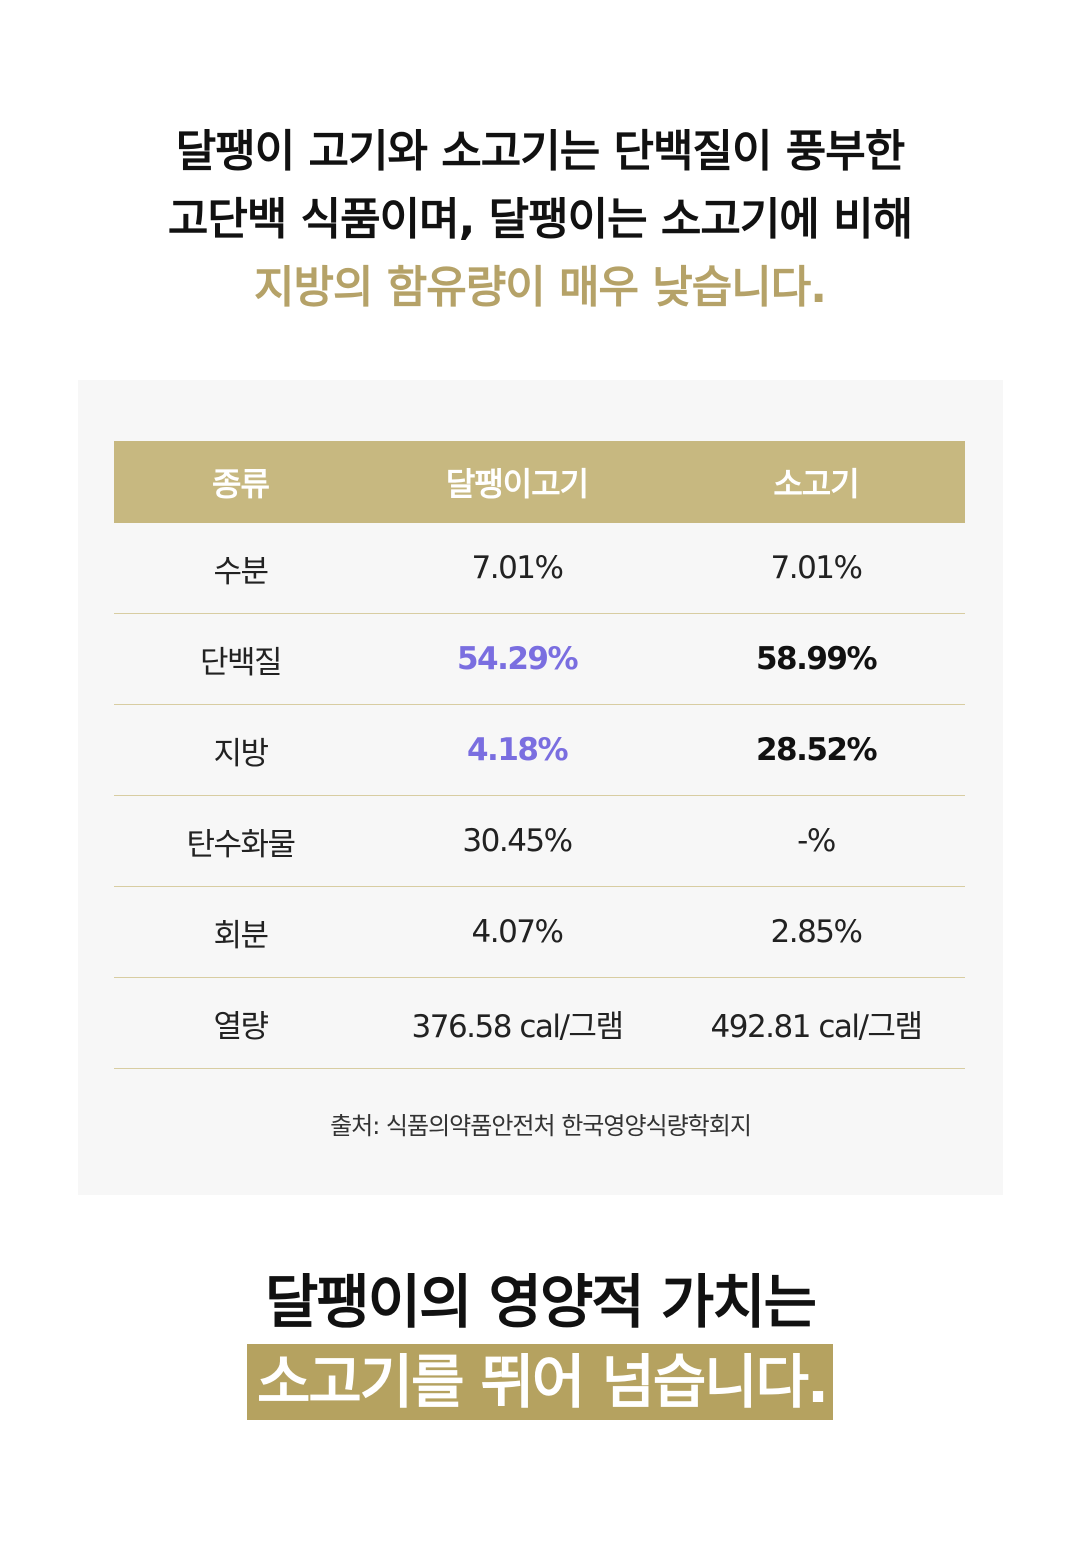 Image resolution: width=1080 pixels, height=1560 pixels. I want to click on row-label: 지방, so click(240, 750).